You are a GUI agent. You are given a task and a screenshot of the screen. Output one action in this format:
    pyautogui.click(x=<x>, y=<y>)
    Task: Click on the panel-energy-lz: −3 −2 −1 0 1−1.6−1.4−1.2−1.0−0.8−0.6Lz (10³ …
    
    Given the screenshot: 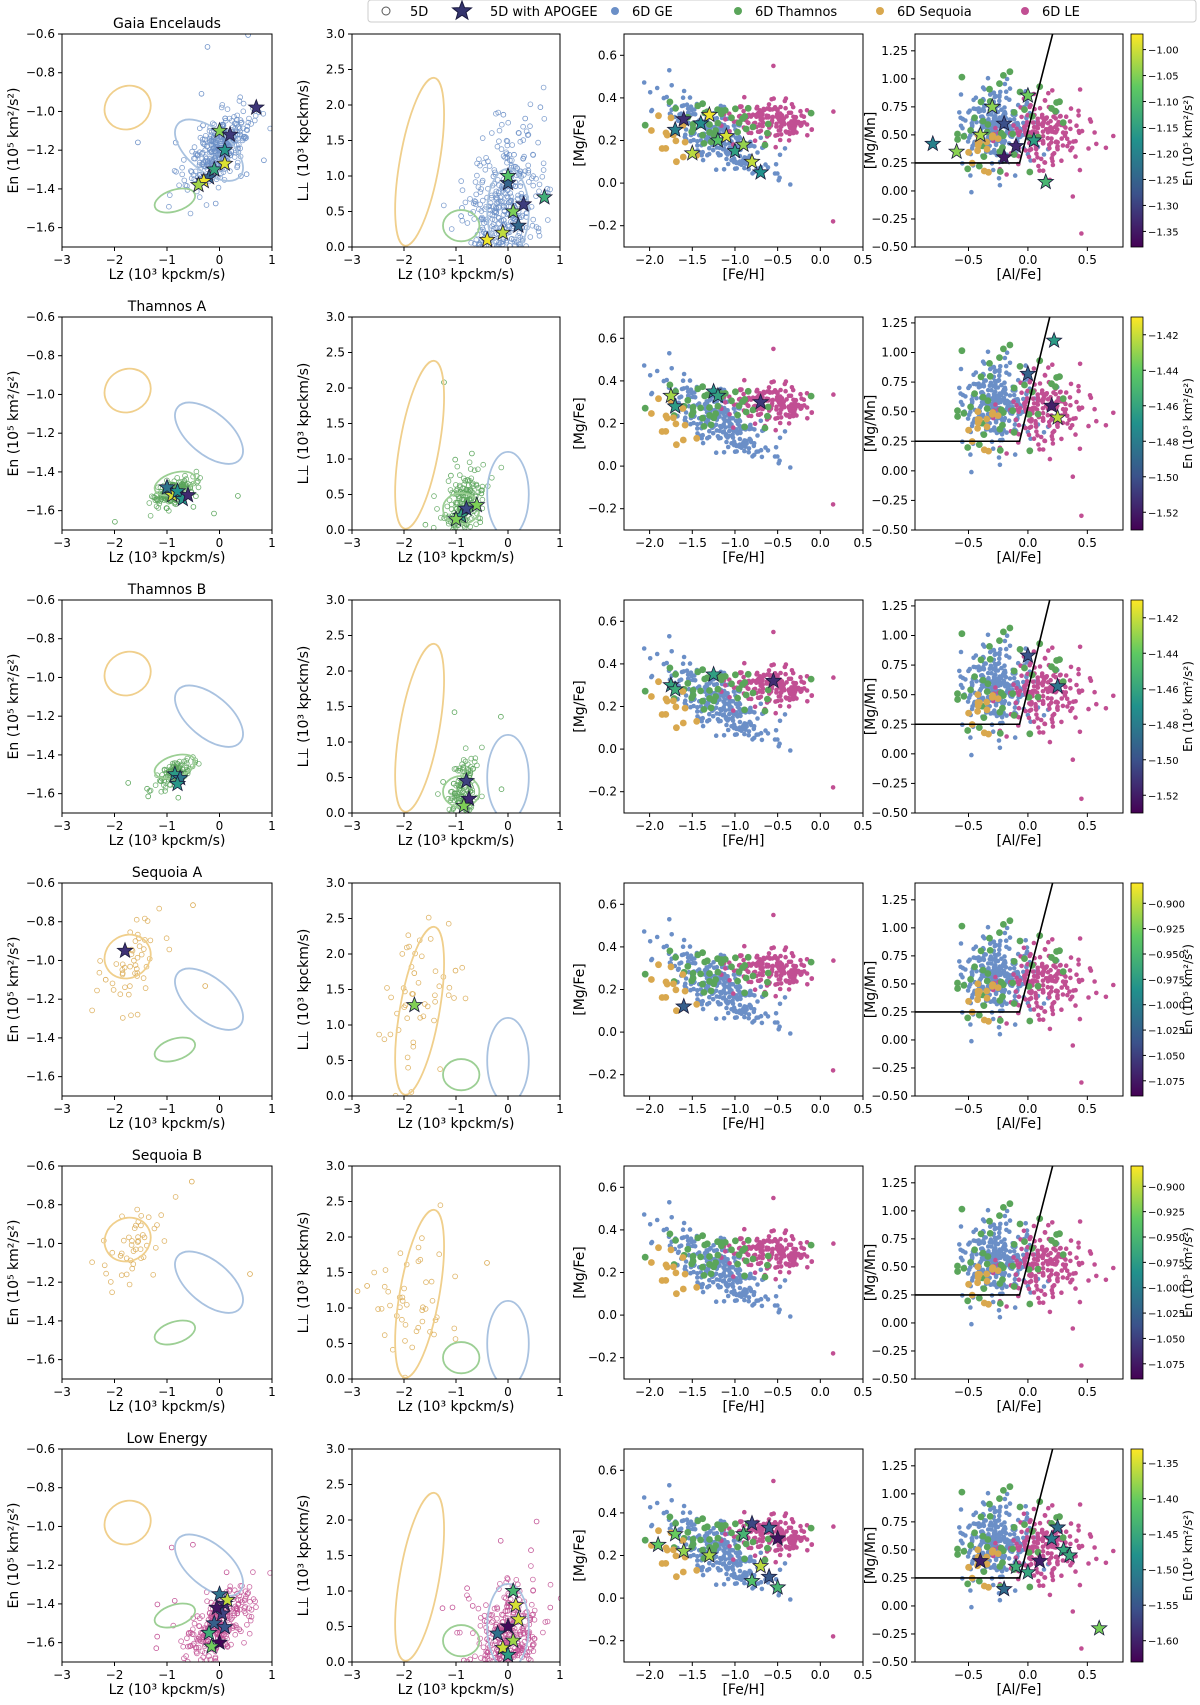 What is the action you would take?
    pyautogui.click(x=141, y=715)
    